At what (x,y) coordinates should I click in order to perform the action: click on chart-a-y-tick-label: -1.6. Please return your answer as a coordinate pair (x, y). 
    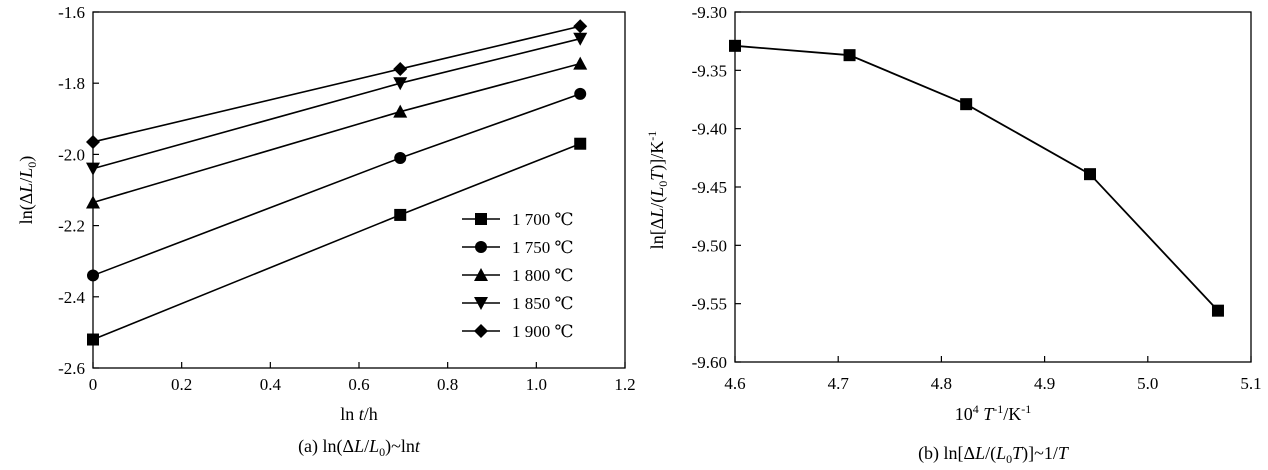
    Looking at the image, I should click on (71, 12).